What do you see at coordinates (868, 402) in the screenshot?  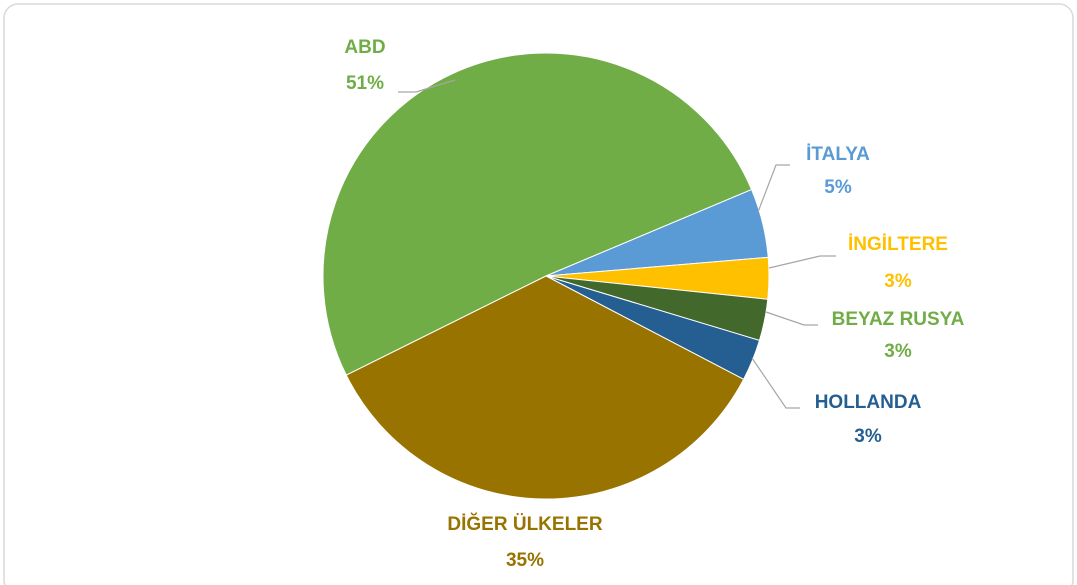 I see `slice-label: HOLLANDA` at bounding box center [868, 402].